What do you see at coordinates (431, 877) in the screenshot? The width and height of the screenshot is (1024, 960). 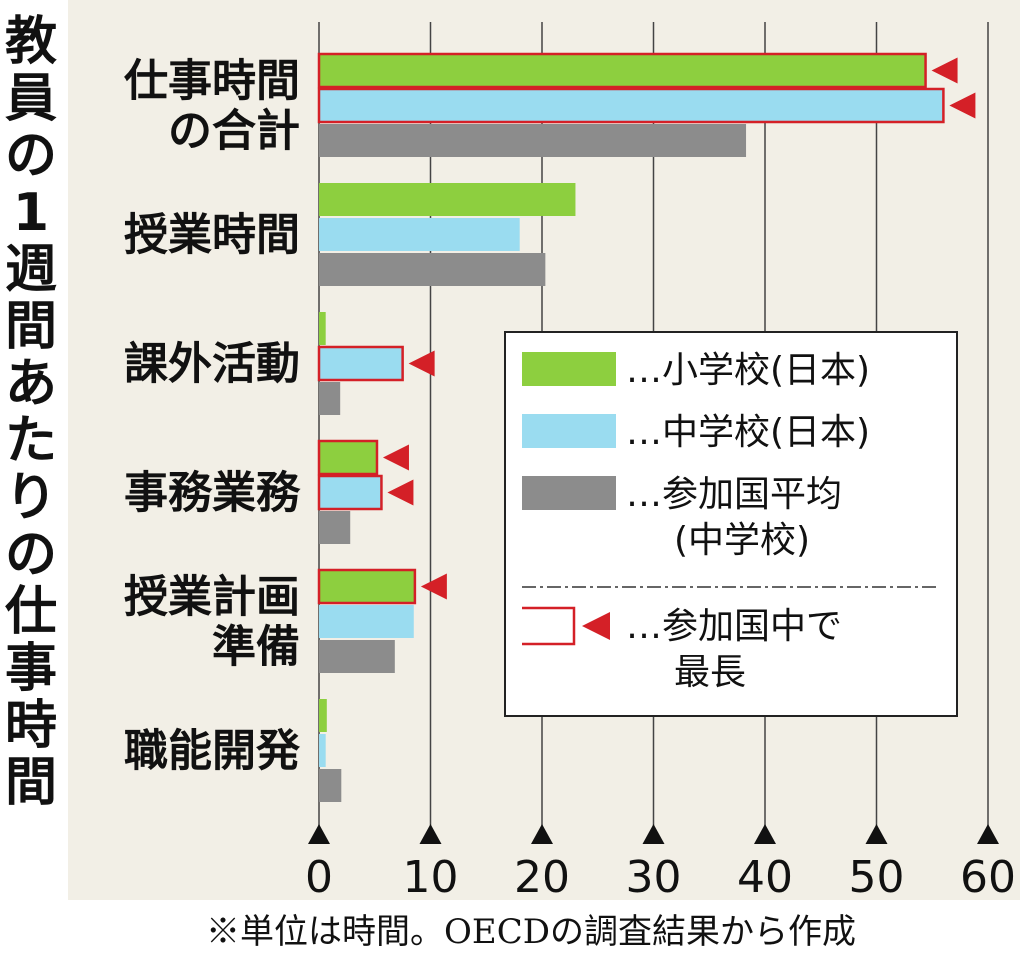 I see `tick-label: 10` at bounding box center [431, 877].